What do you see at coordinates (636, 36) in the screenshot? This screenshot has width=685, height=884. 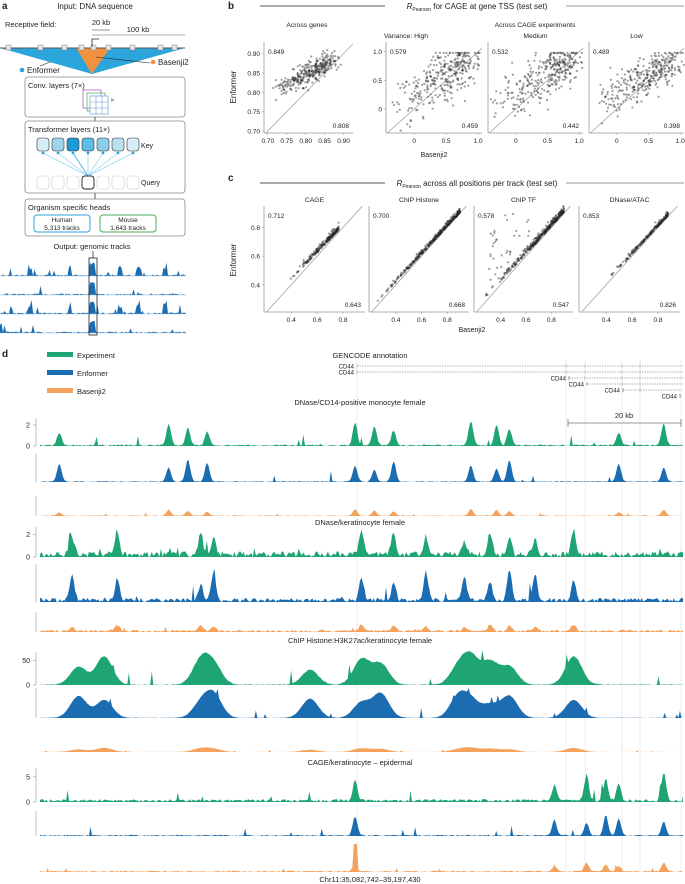 I see `subplot-title: Low` at bounding box center [636, 36].